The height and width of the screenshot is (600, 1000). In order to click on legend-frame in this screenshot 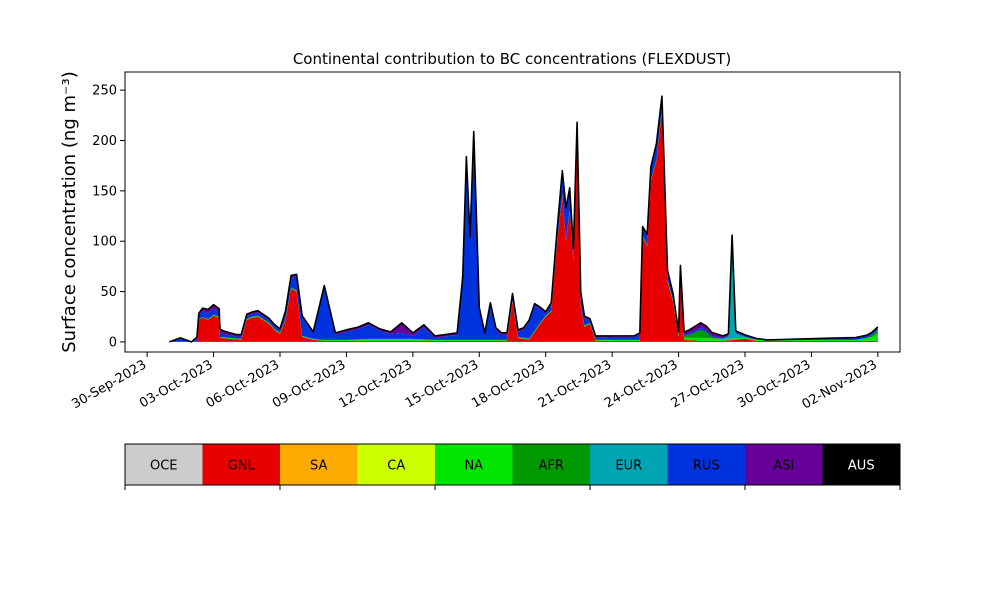, I will do `click(512, 464)`.